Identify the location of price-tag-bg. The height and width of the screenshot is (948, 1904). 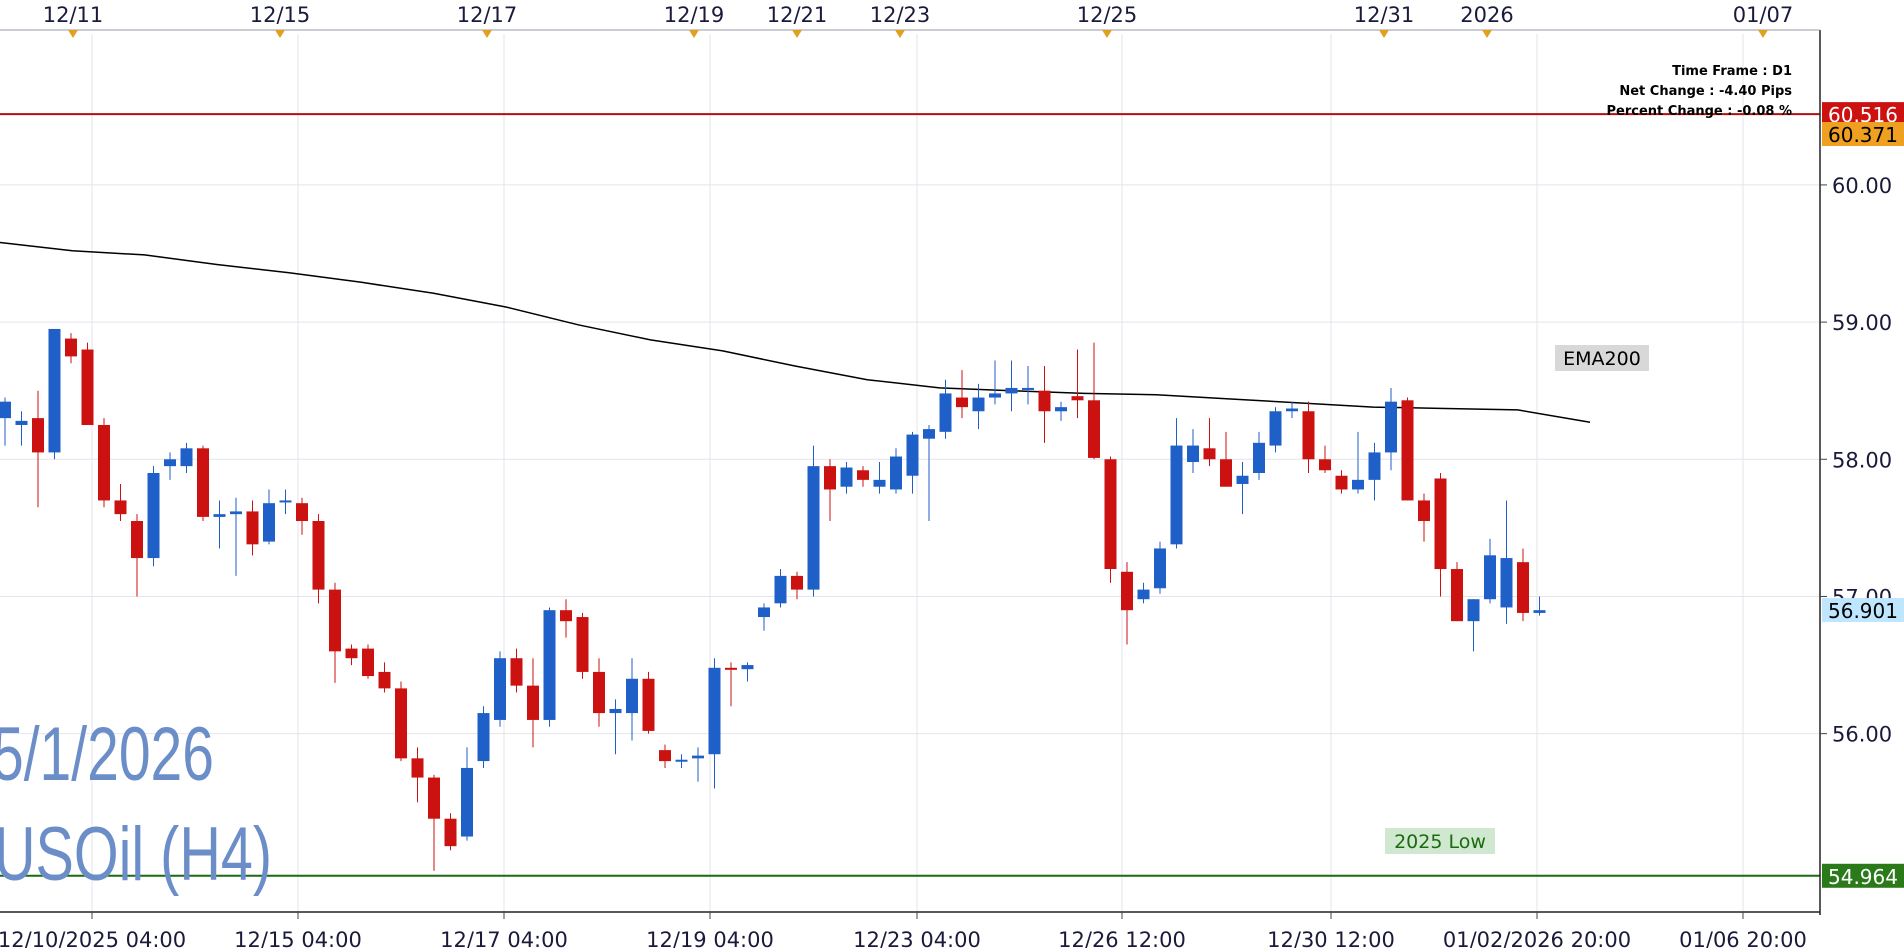
(1863, 875).